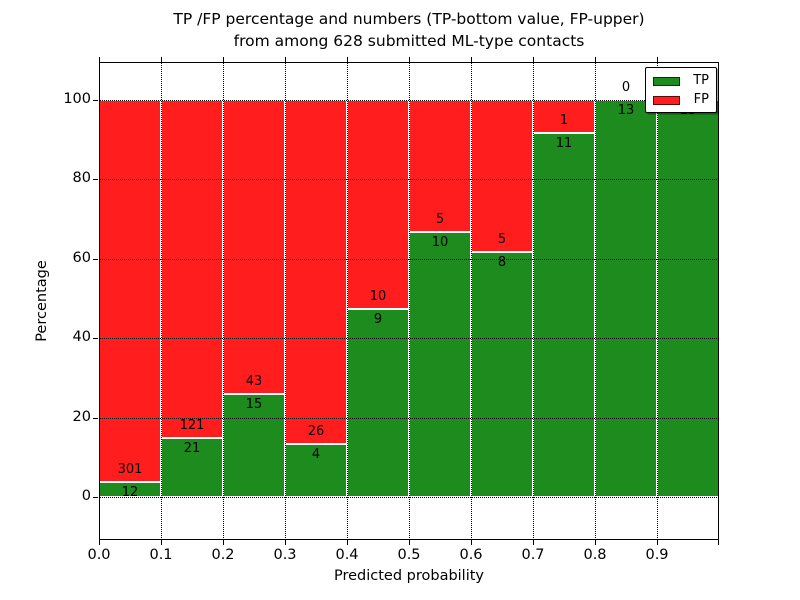  I want to click on tp-count-label: 12, so click(130, 492).